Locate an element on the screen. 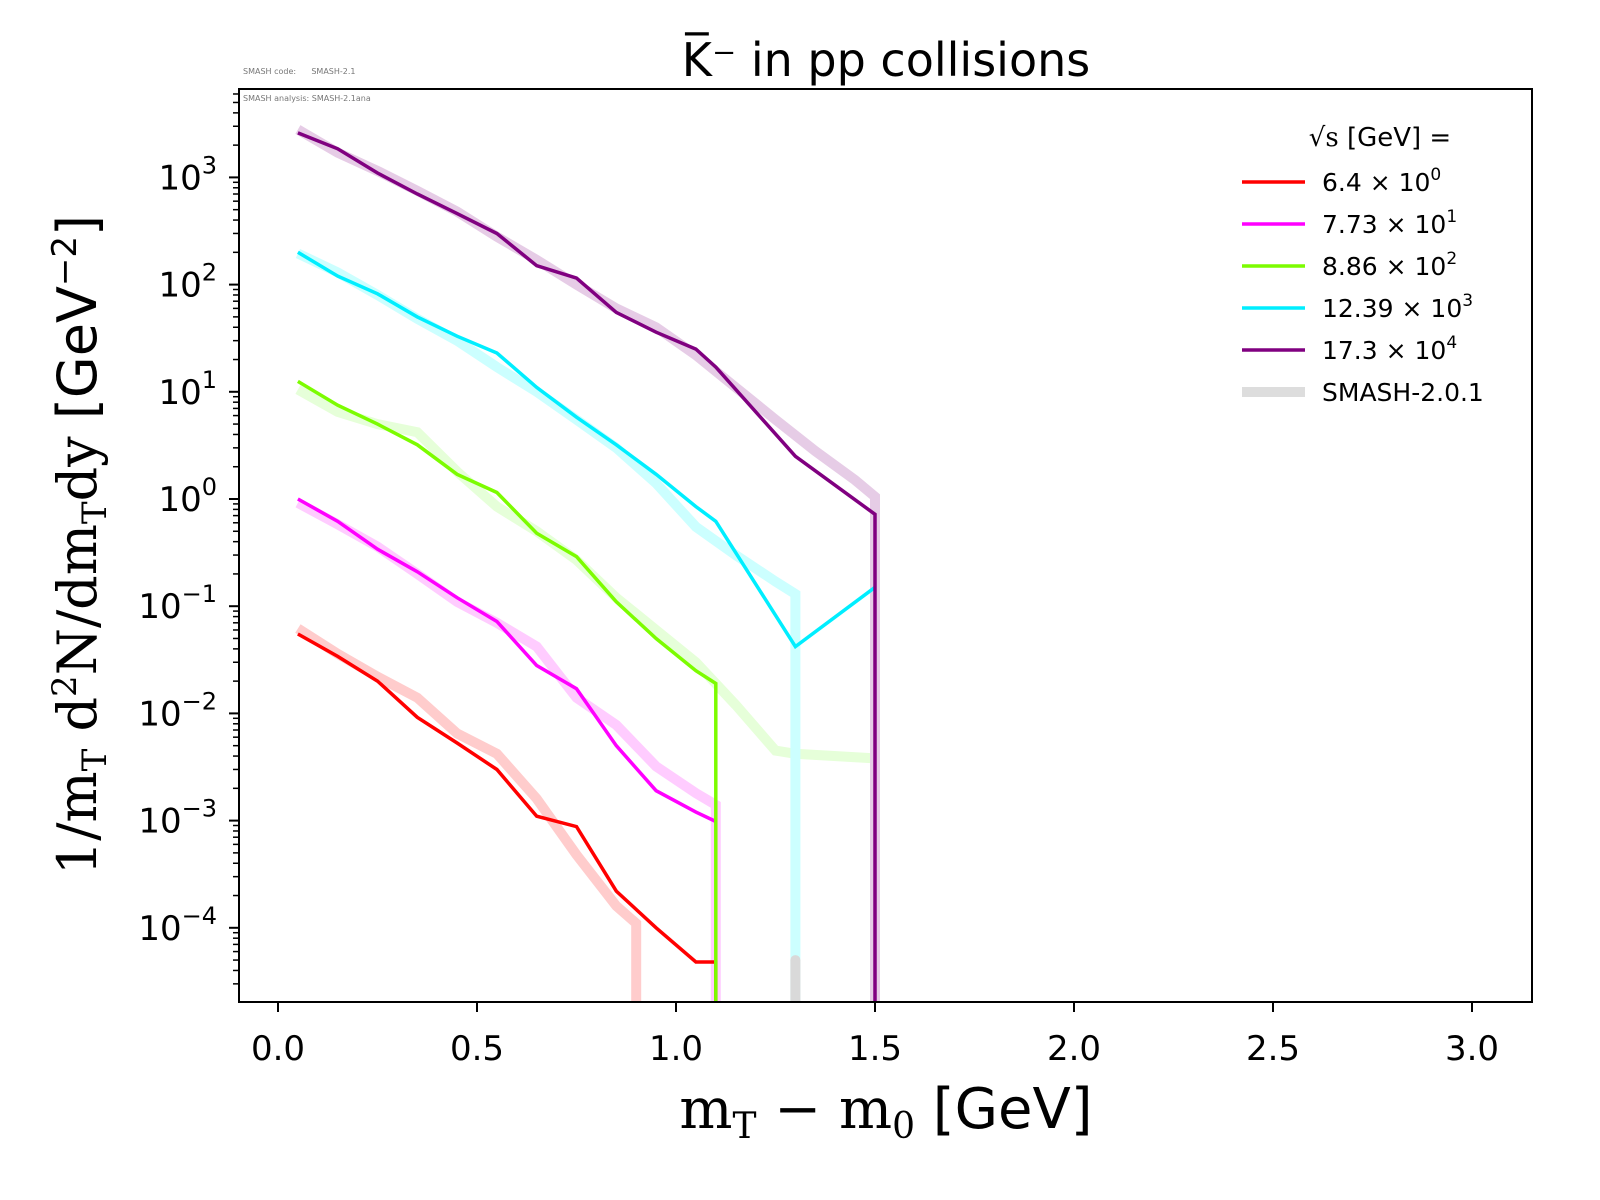 The height and width of the screenshot is (1200, 1600). x-ticks: 0.0 0.5 1.0 1.5 2.0 2.5 3.0 is located at coordinates (875, 1035).